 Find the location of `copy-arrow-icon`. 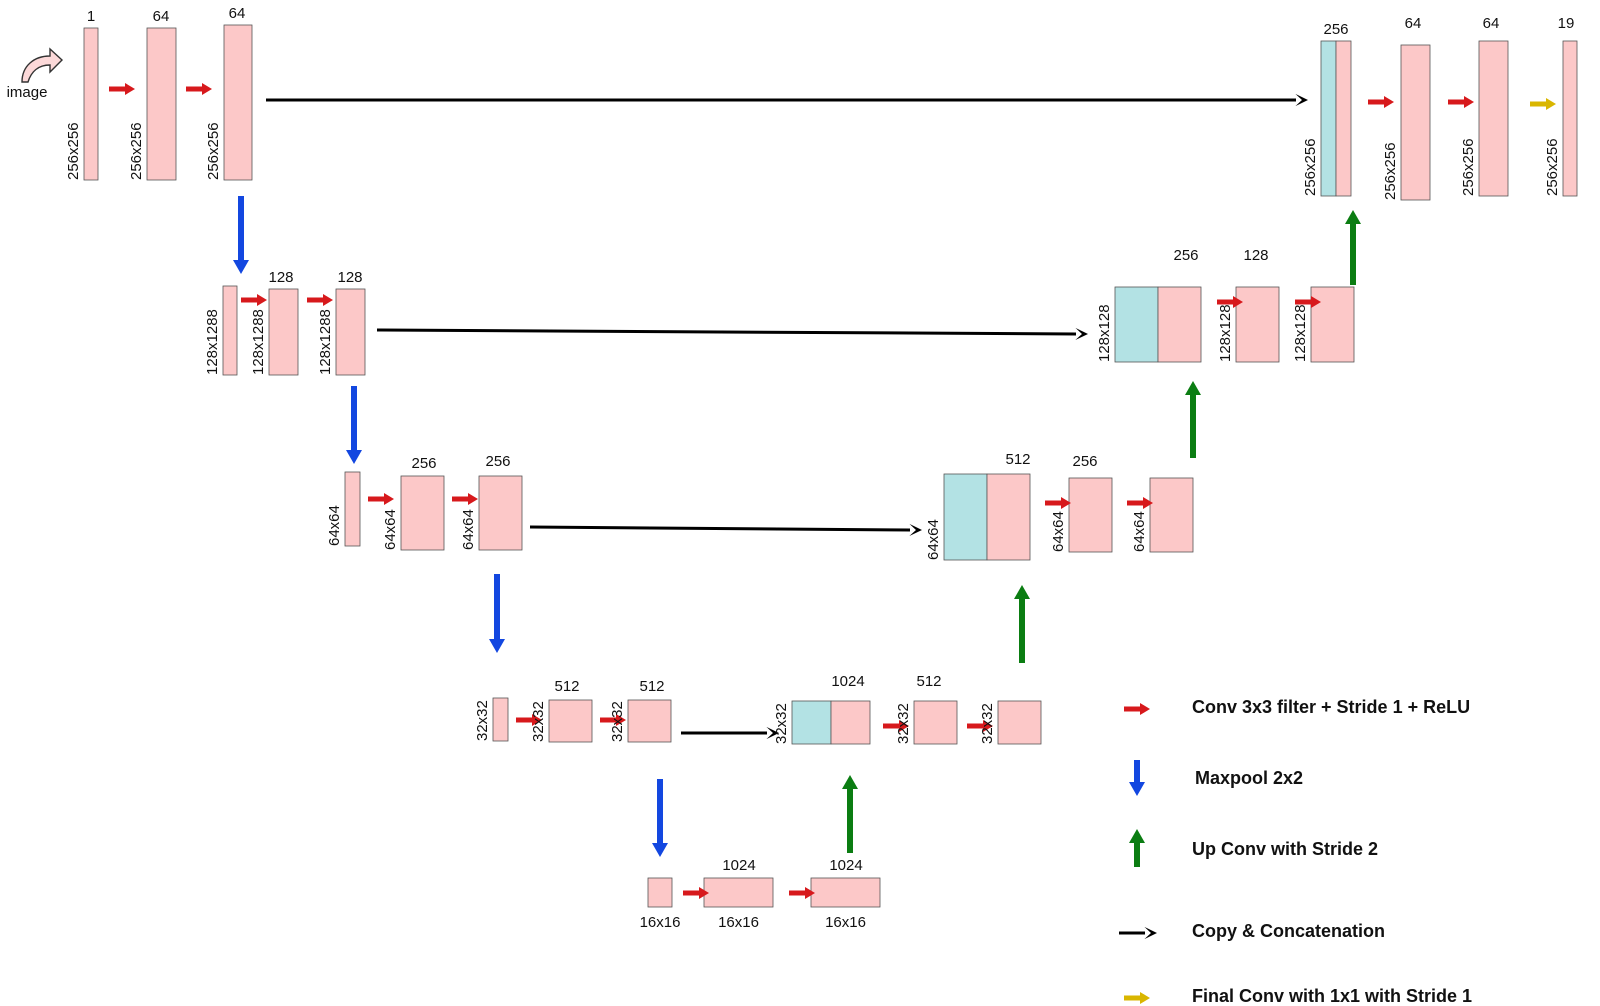

copy-arrow-icon is located at coordinates (726, 332).